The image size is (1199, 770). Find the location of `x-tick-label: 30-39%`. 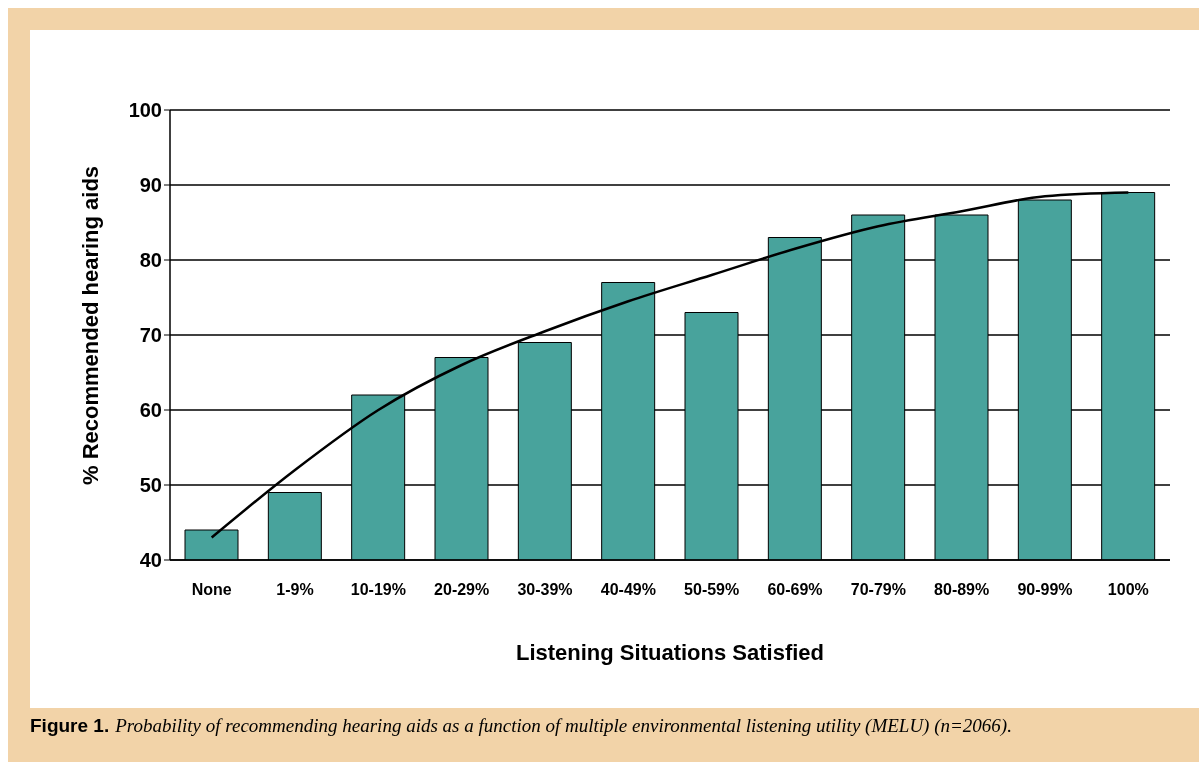

x-tick-label: 30-39% is located at coordinates (545, 590).